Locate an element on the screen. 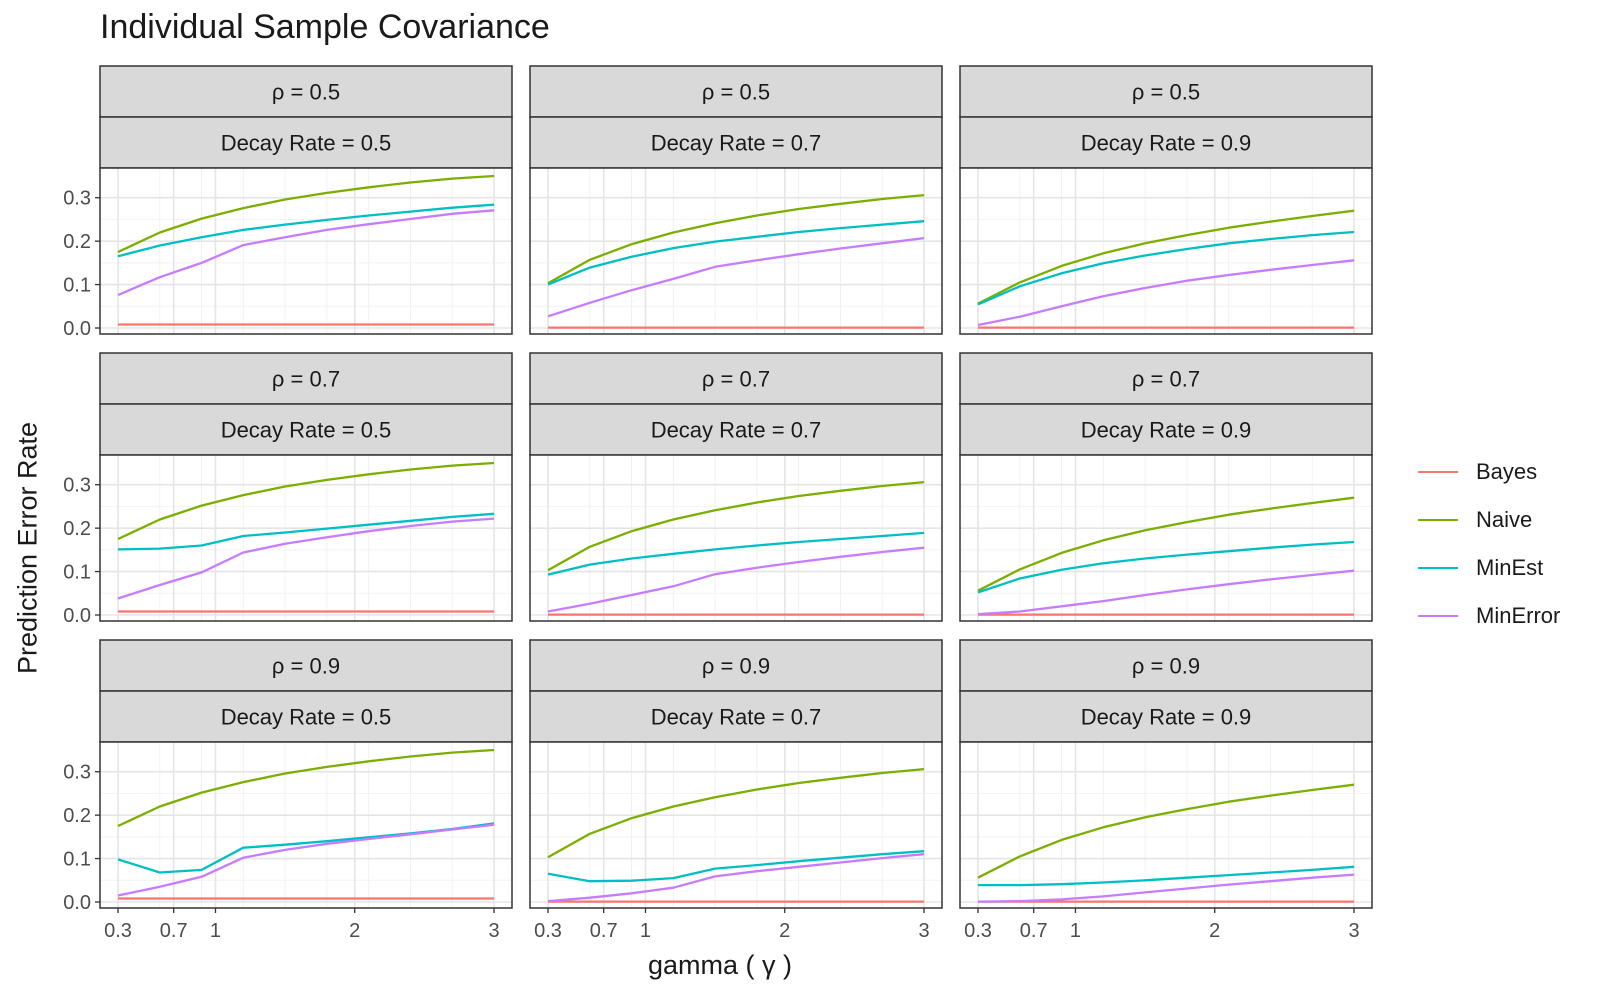 Image resolution: width=1600 pixels, height=1000 pixels. legend-label: MinError is located at coordinates (1518, 615).